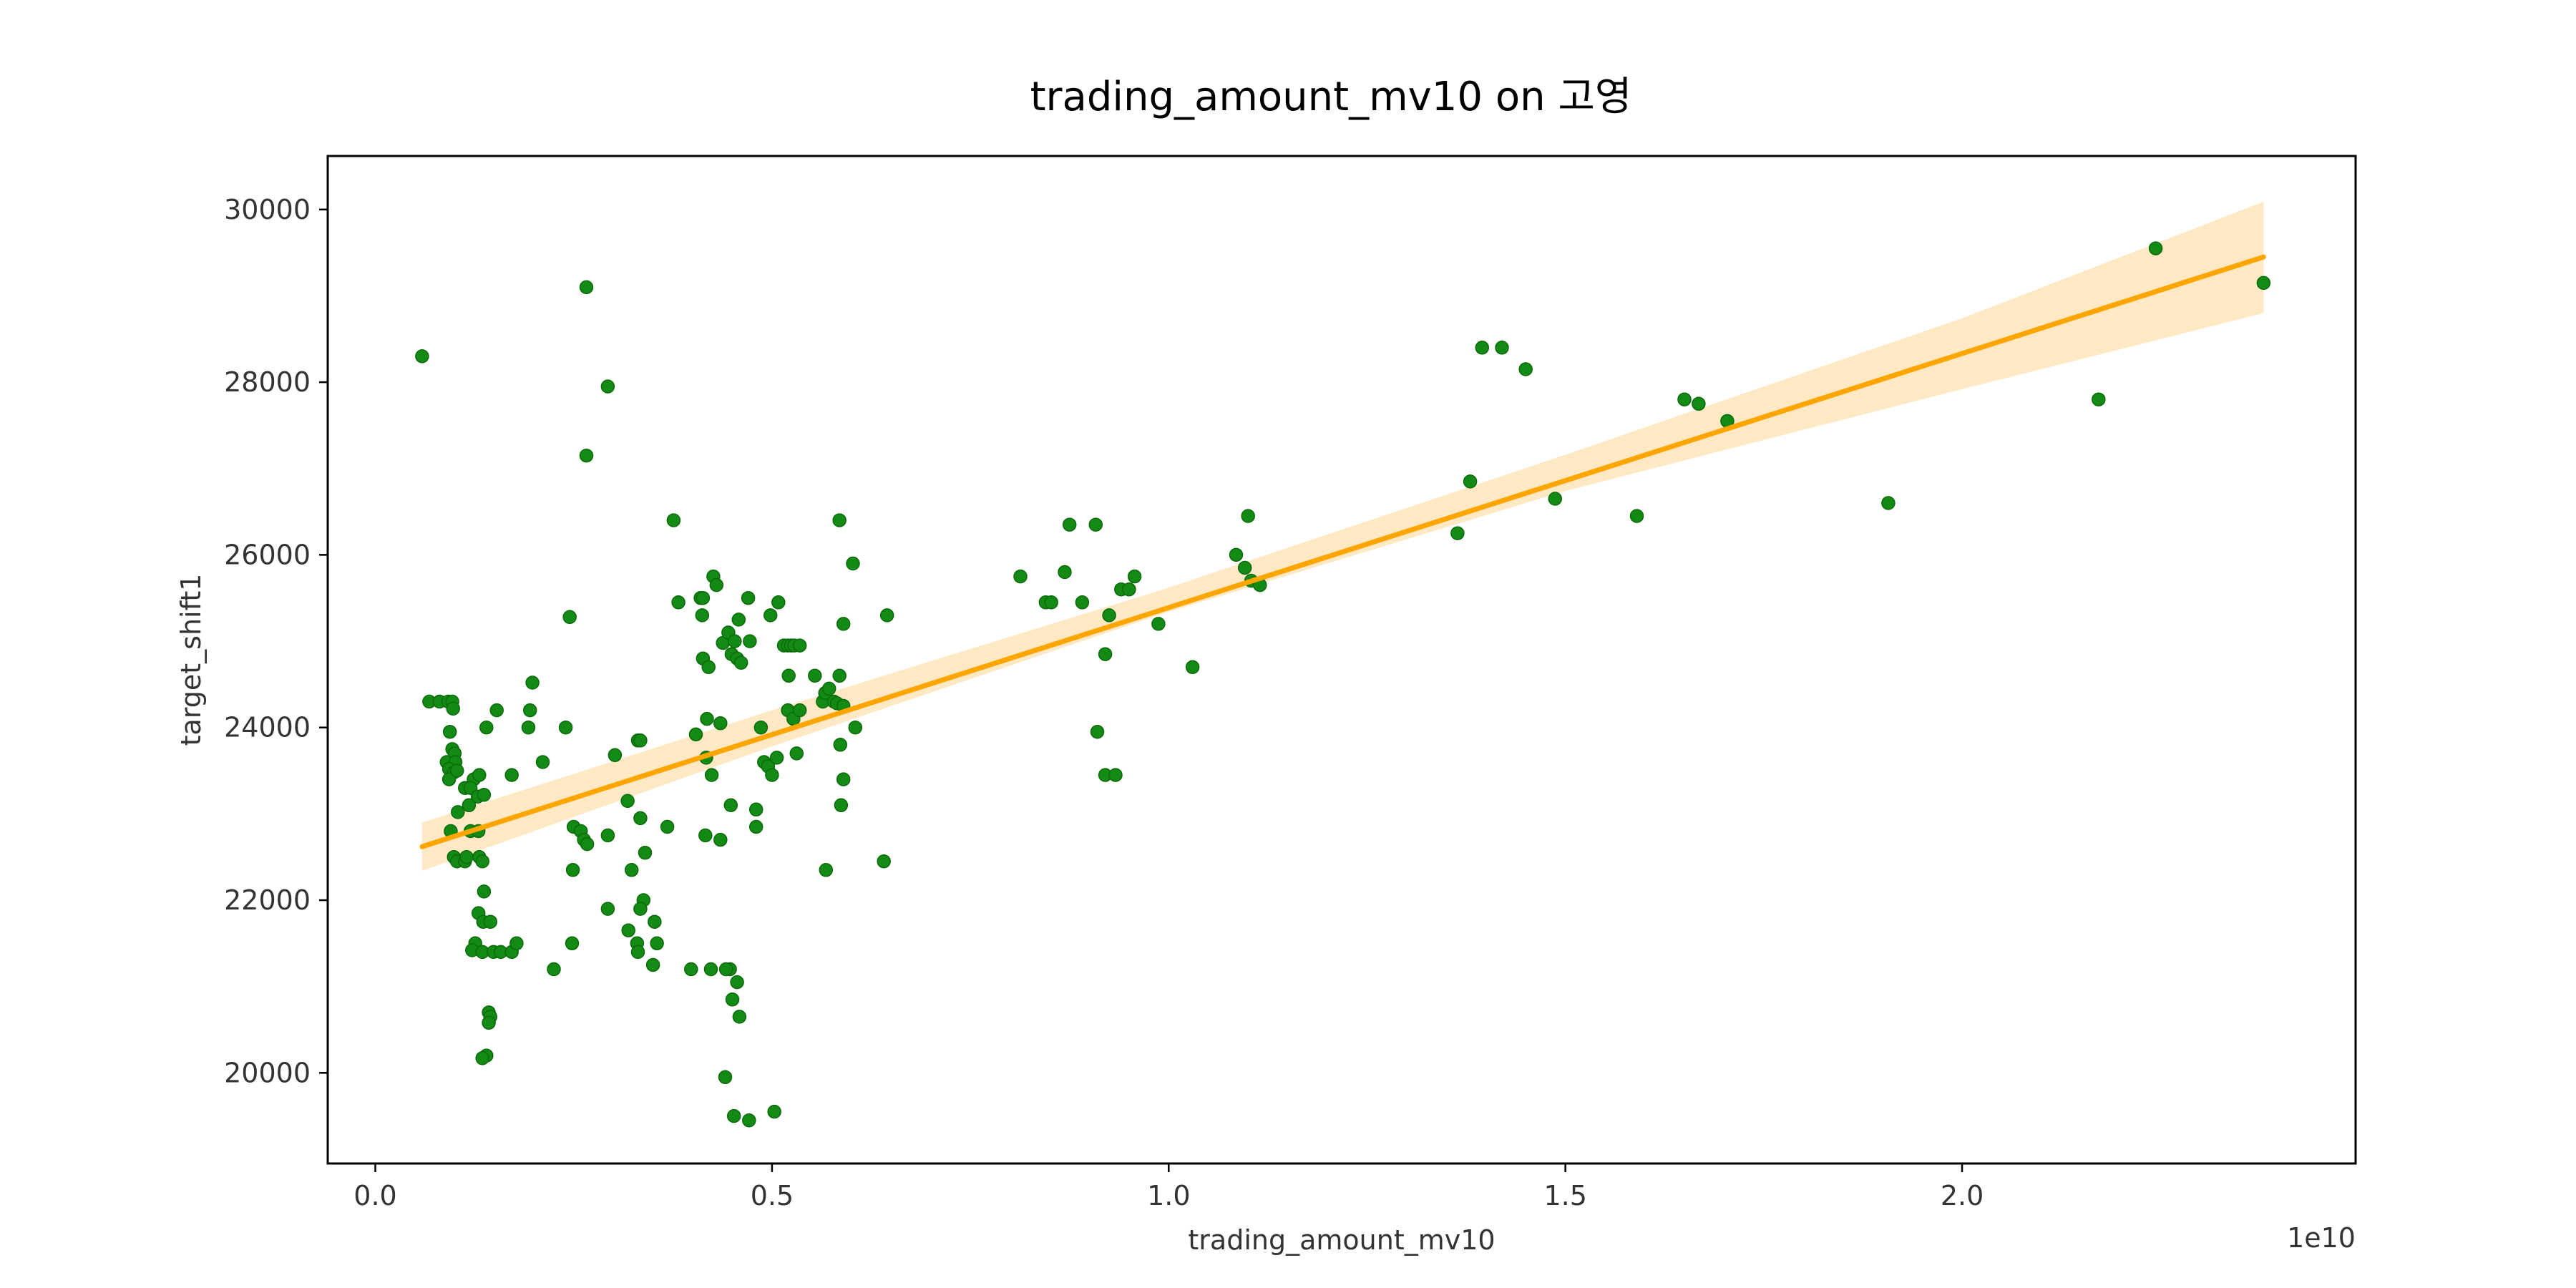  What do you see at coordinates (1962, 1195) in the screenshot?
I see `x-tick-label: 2.0` at bounding box center [1962, 1195].